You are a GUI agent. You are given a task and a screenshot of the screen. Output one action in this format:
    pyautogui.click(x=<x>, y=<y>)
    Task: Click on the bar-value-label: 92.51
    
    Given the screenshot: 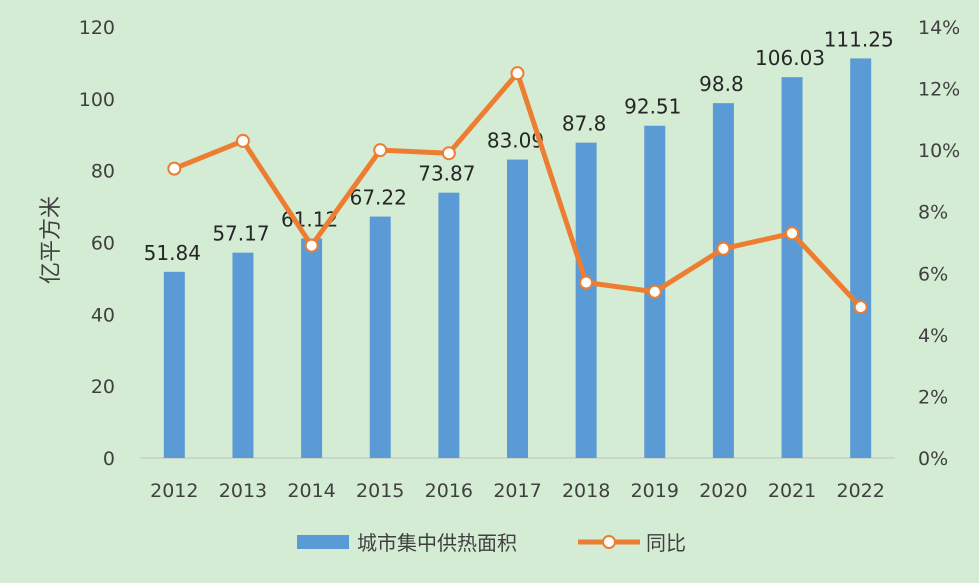 What is the action you would take?
    pyautogui.click(x=652, y=107)
    